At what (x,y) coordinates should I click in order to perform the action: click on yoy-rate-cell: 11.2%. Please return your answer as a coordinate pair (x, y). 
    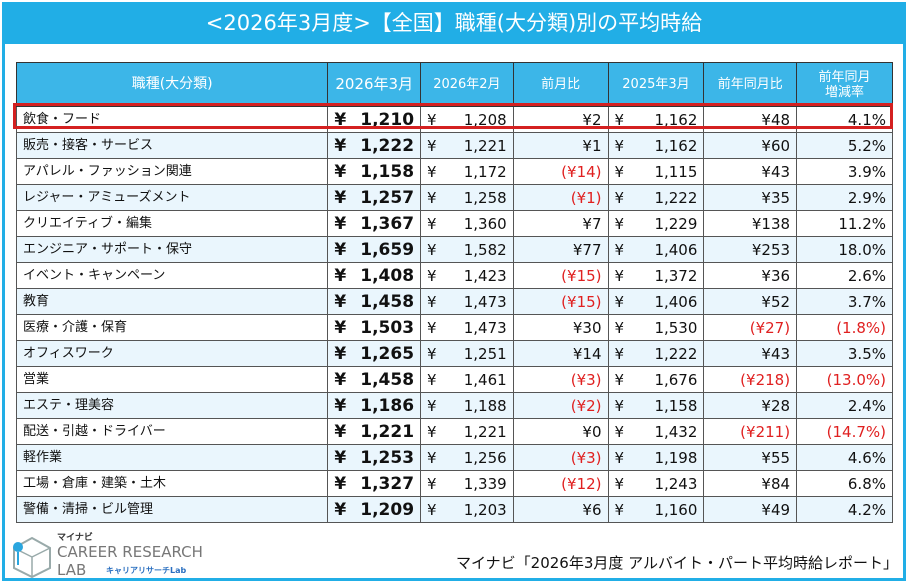
    Looking at the image, I should click on (844, 223).